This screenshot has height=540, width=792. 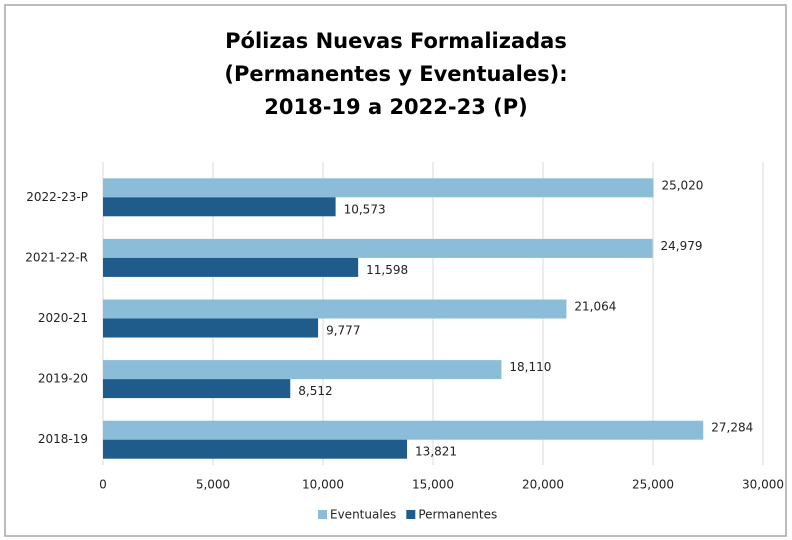 I want to click on x-tick-label: 0, so click(x=103, y=485).